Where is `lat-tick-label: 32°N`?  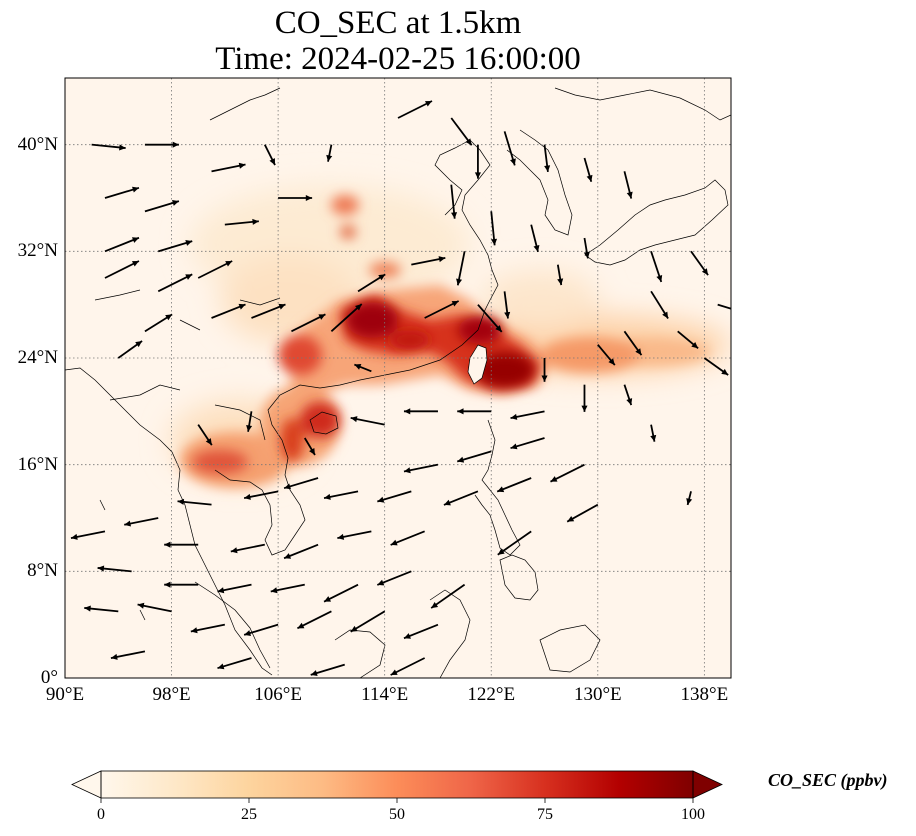
lat-tick-label: 32°N is located at coordinates (37, 251).